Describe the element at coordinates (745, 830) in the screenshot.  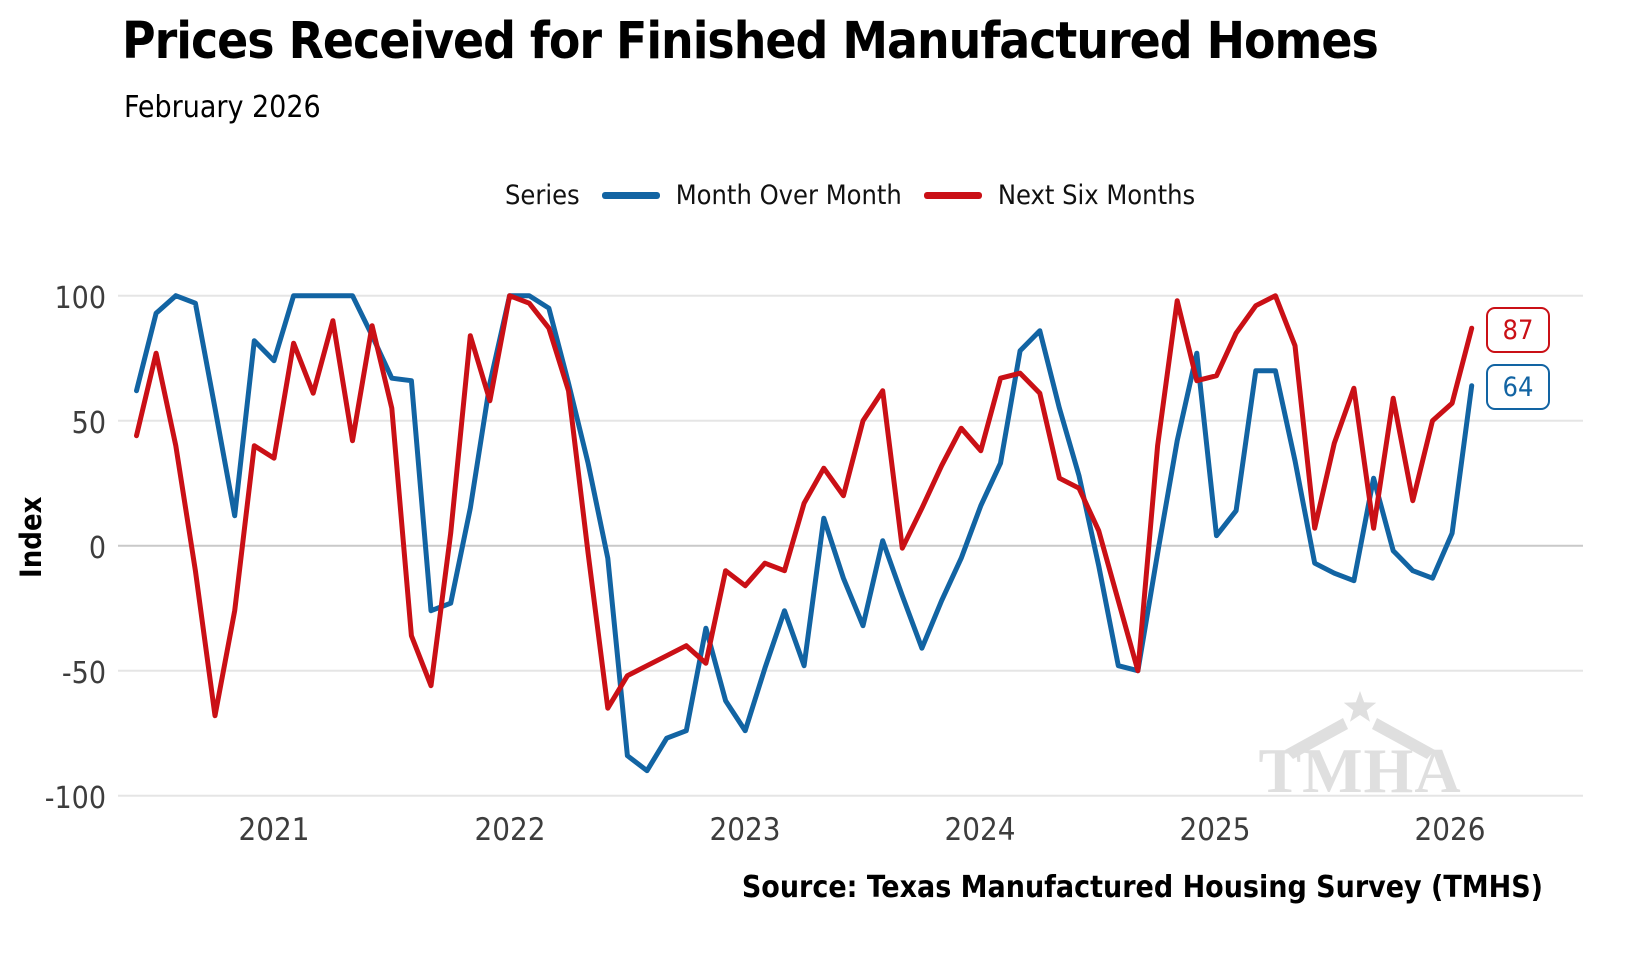
I see `x-tick-2023: 2023` at that location.